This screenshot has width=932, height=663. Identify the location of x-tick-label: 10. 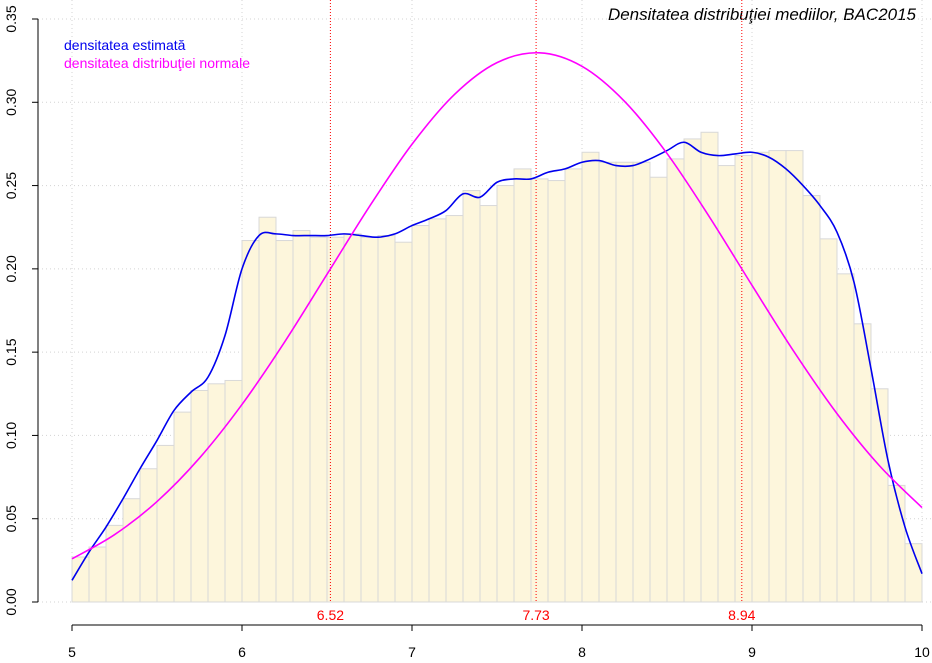
(922, 652).